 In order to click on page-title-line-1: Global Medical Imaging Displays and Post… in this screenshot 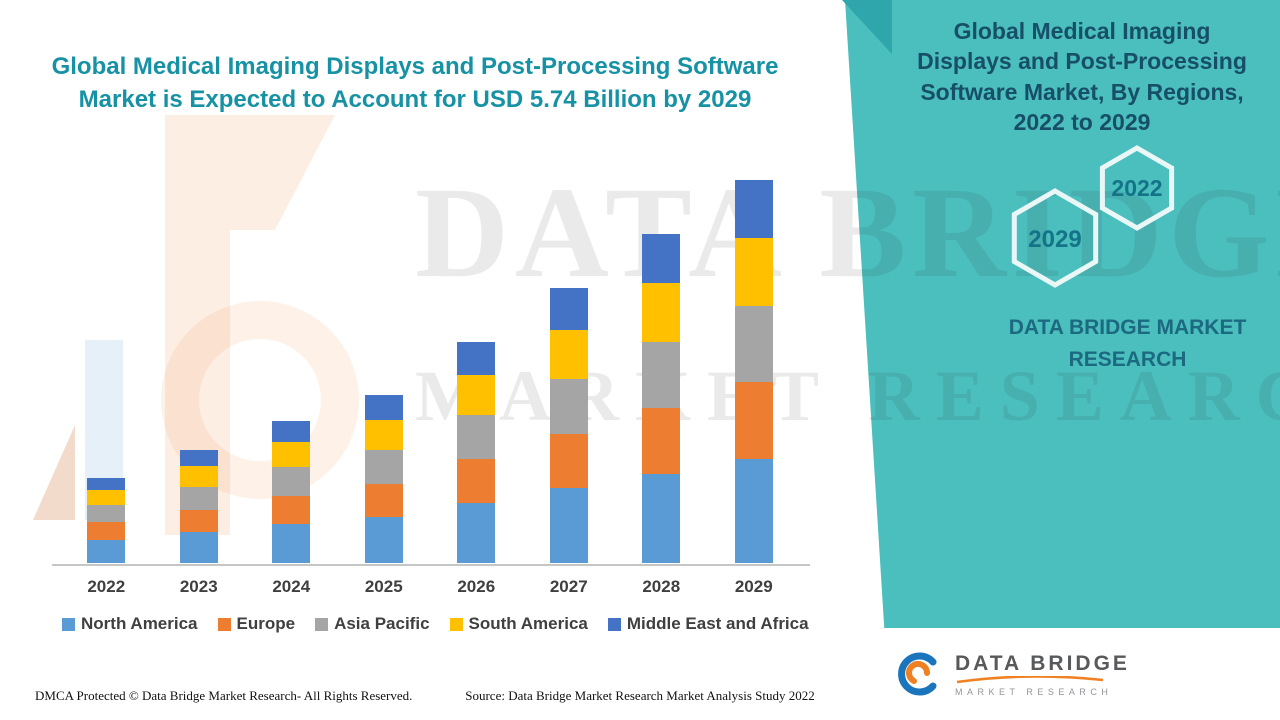, I will do `click(415, 66)`.